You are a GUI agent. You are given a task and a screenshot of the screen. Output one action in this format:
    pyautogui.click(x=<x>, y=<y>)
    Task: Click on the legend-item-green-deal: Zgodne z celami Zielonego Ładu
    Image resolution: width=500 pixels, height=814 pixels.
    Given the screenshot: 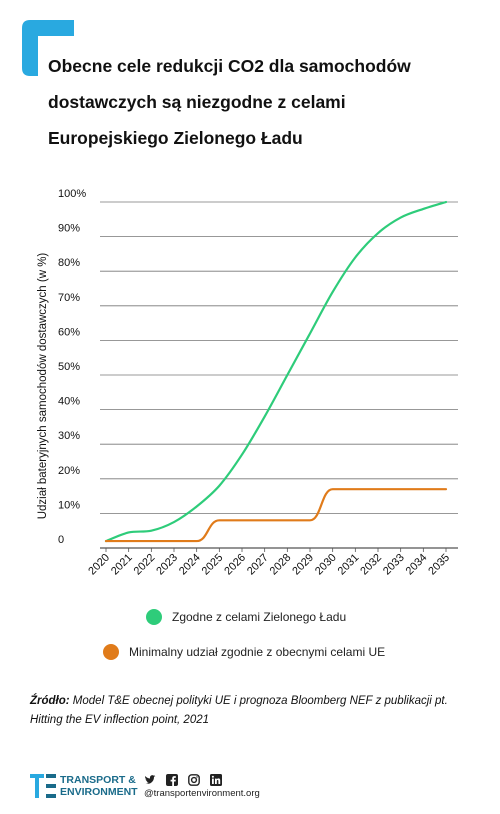 What is the action you would take?
    pyautogui.click(x=246, y=617)
    